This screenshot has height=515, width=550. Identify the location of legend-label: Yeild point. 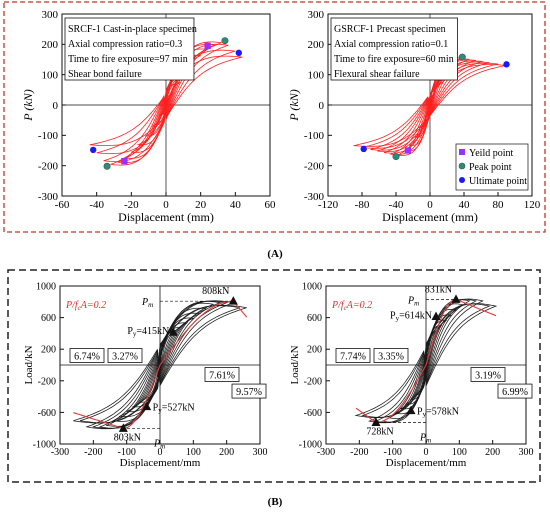
(491, 153).